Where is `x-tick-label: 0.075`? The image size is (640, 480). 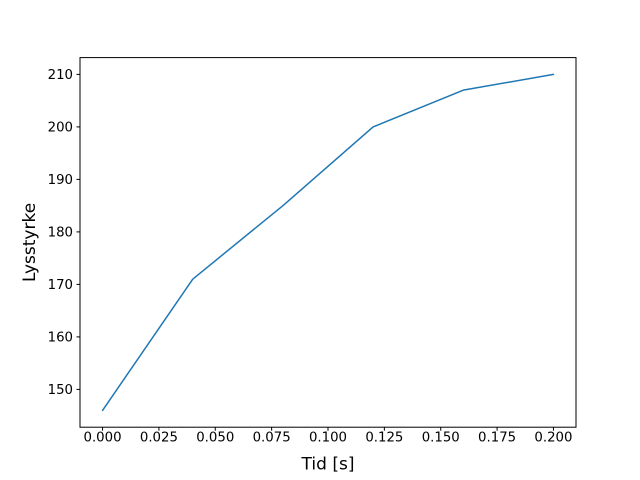 x-tick-label: 0.075 is located at coordinates (272, 437).